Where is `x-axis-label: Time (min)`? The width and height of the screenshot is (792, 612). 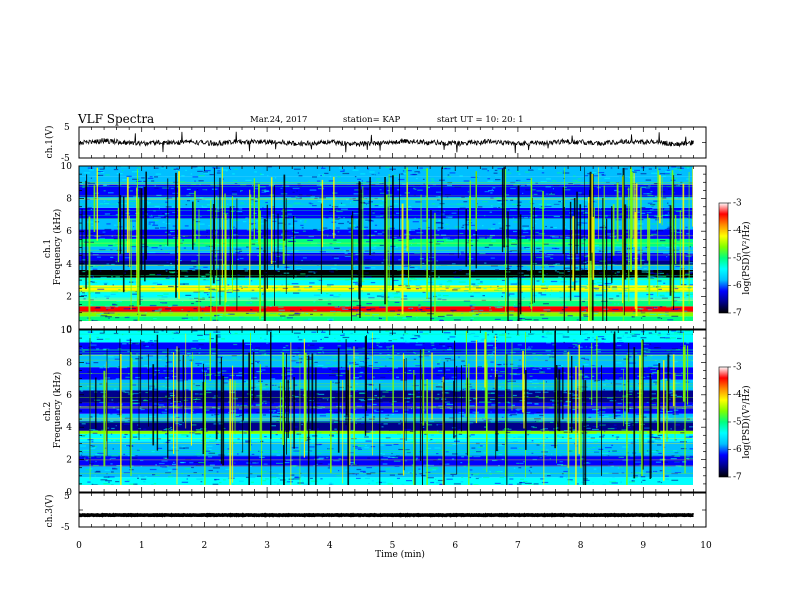
x-axis-label: Time (min) is located at coordinates (400, 554).